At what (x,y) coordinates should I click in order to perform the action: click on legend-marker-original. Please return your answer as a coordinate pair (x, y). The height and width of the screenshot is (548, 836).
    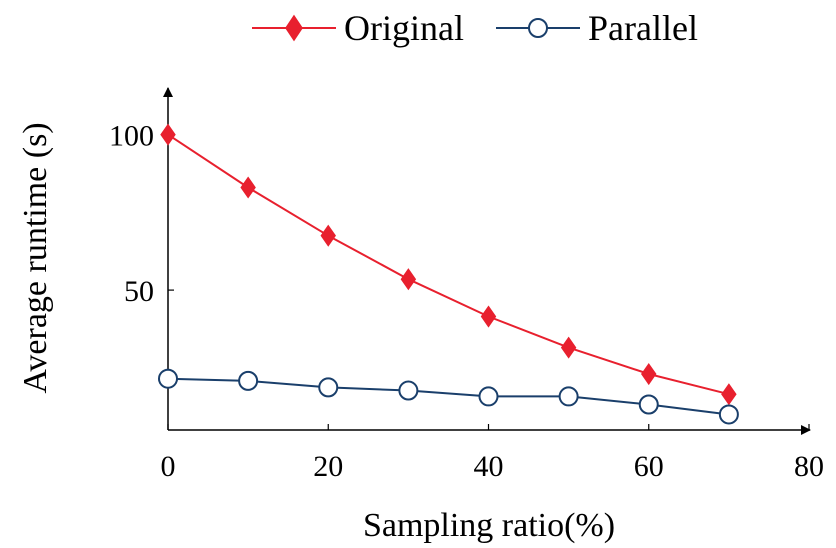
    Looking at the image, I should click on (294, 28).